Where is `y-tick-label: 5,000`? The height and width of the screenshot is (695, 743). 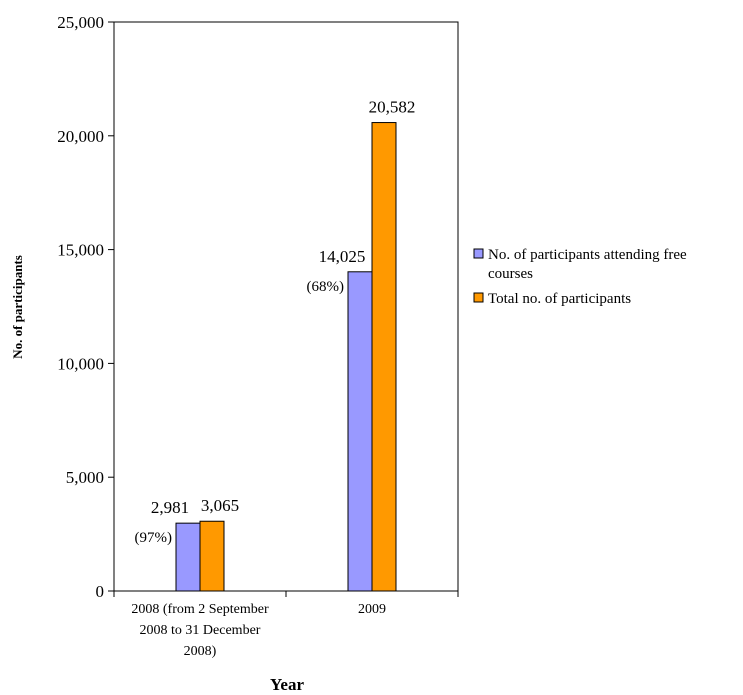 y-tick-label: 5,000 is located at coordinates (85, 477).